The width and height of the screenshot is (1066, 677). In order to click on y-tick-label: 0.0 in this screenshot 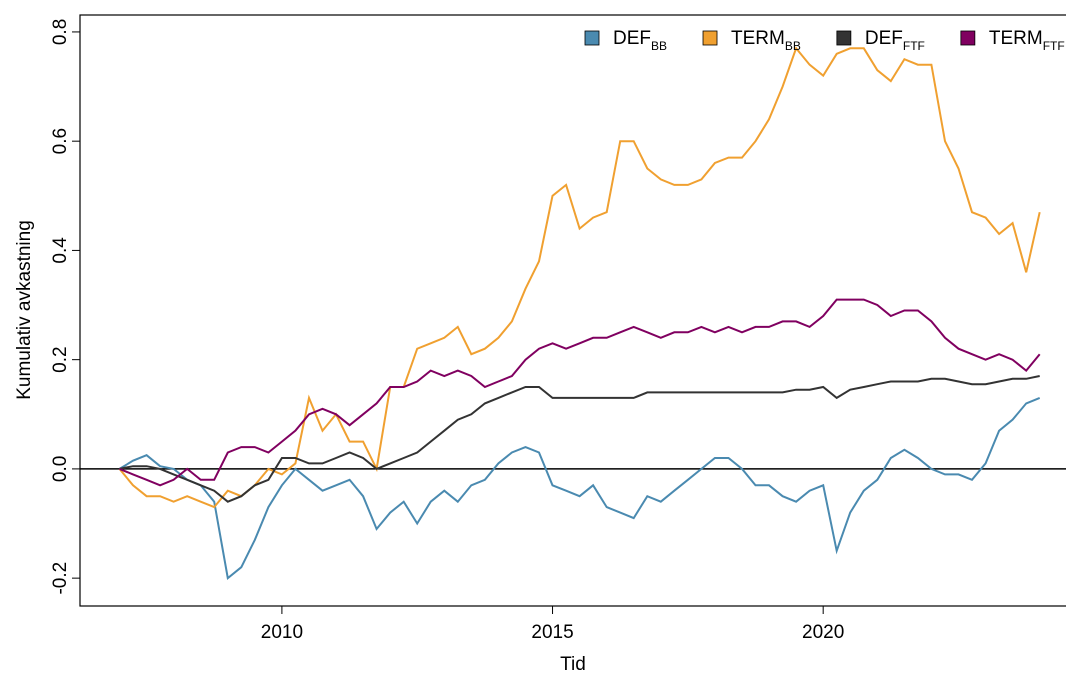, I will do `click(60, 469)`.